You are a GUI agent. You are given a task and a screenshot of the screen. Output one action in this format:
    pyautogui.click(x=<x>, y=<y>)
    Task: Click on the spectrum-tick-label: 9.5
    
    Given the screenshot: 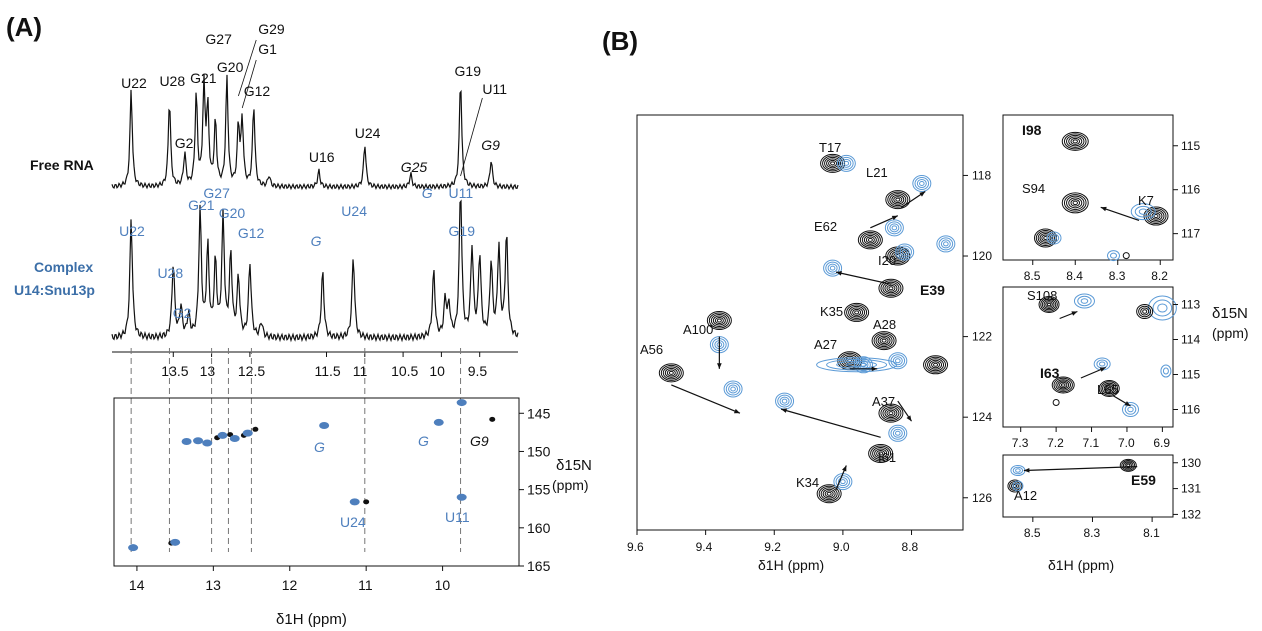 What is the action you would take?
    pyautogui.click(x=478, y=371)
    